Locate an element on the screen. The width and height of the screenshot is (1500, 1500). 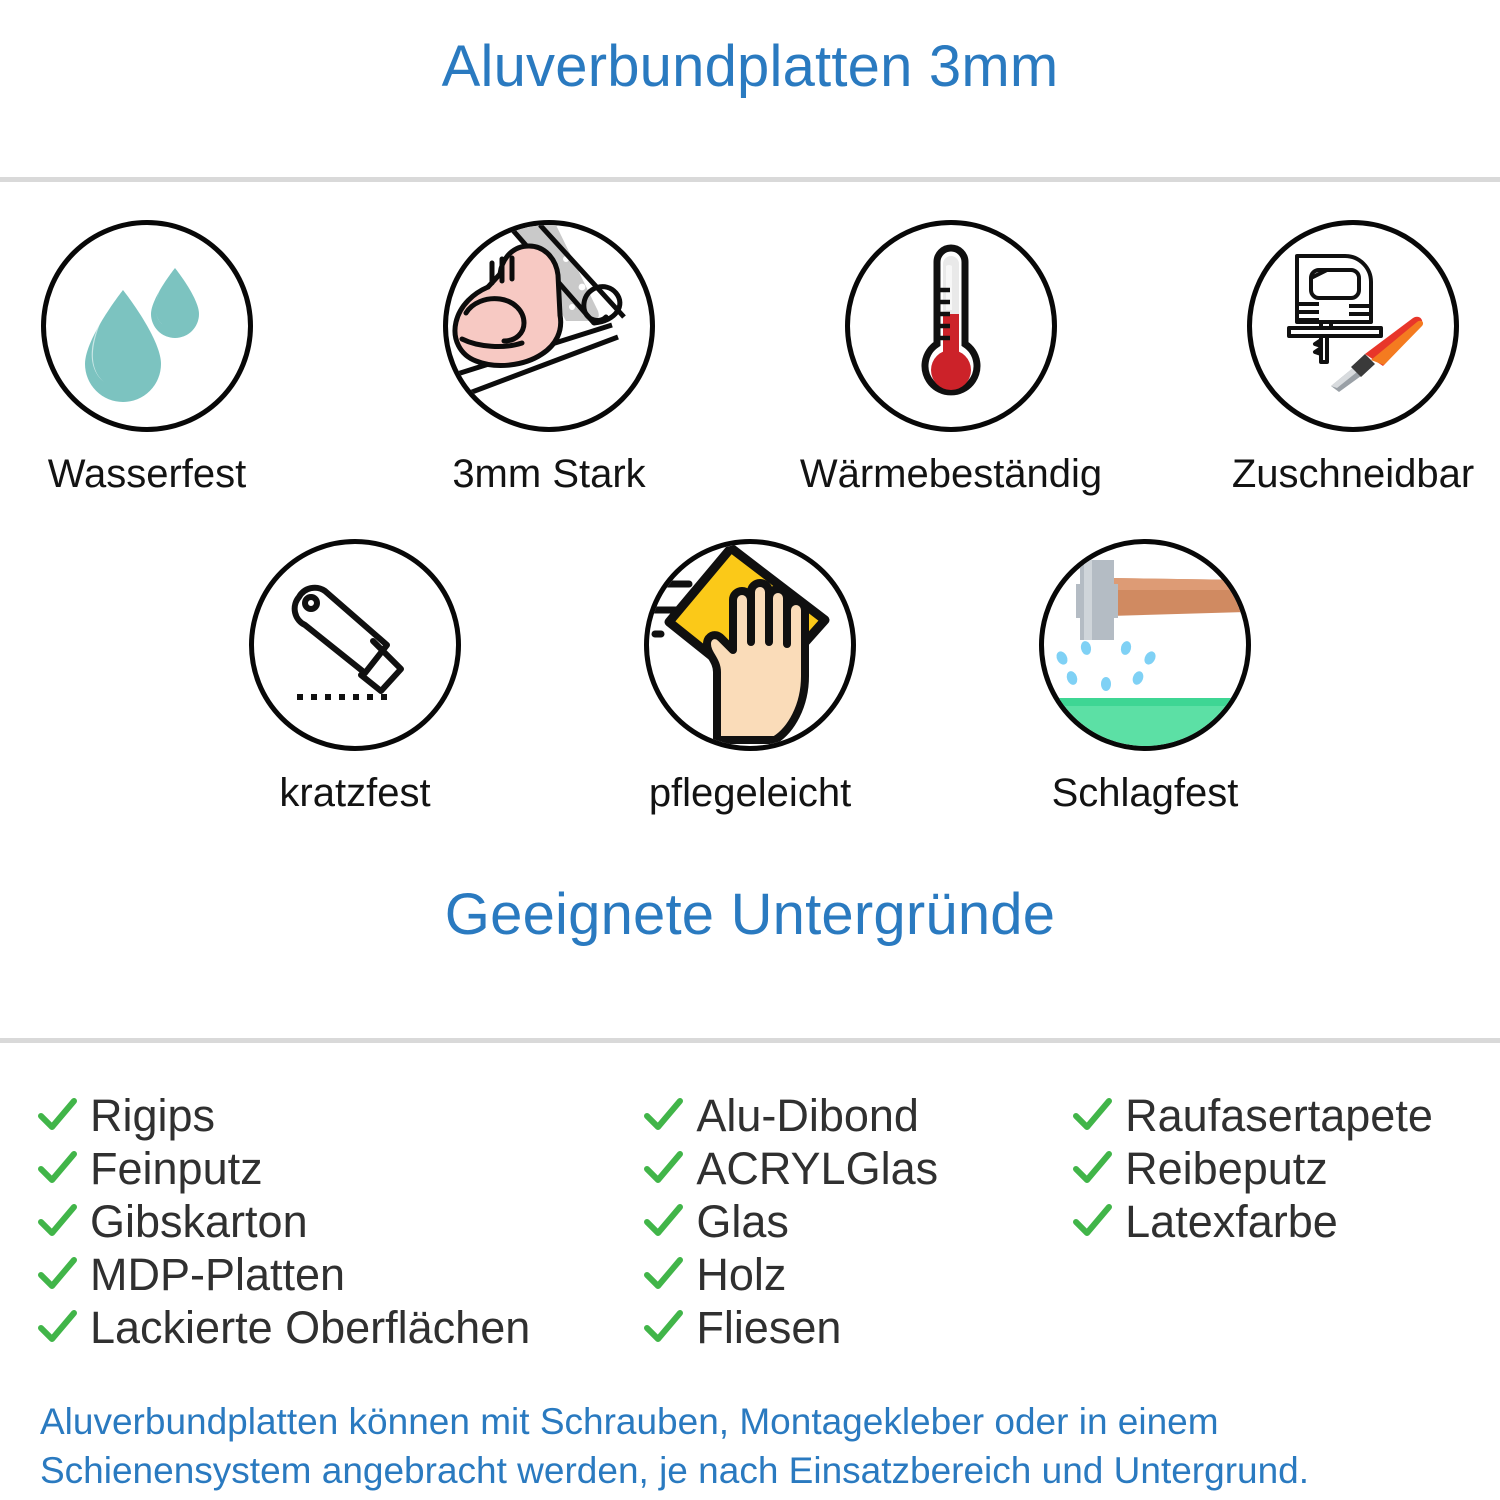
list-item-label: Gibskarton is located at coordinates (199, 1221).